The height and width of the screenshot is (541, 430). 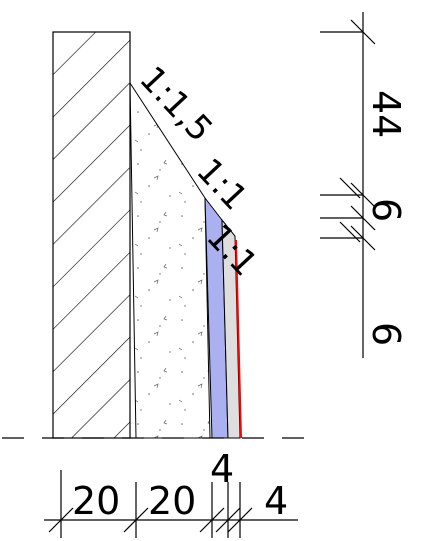 What do you see at coordinates (386, 334) in the screenshot?
I see `dim-right-6-lower: 6` at bounding box center [386, 334].